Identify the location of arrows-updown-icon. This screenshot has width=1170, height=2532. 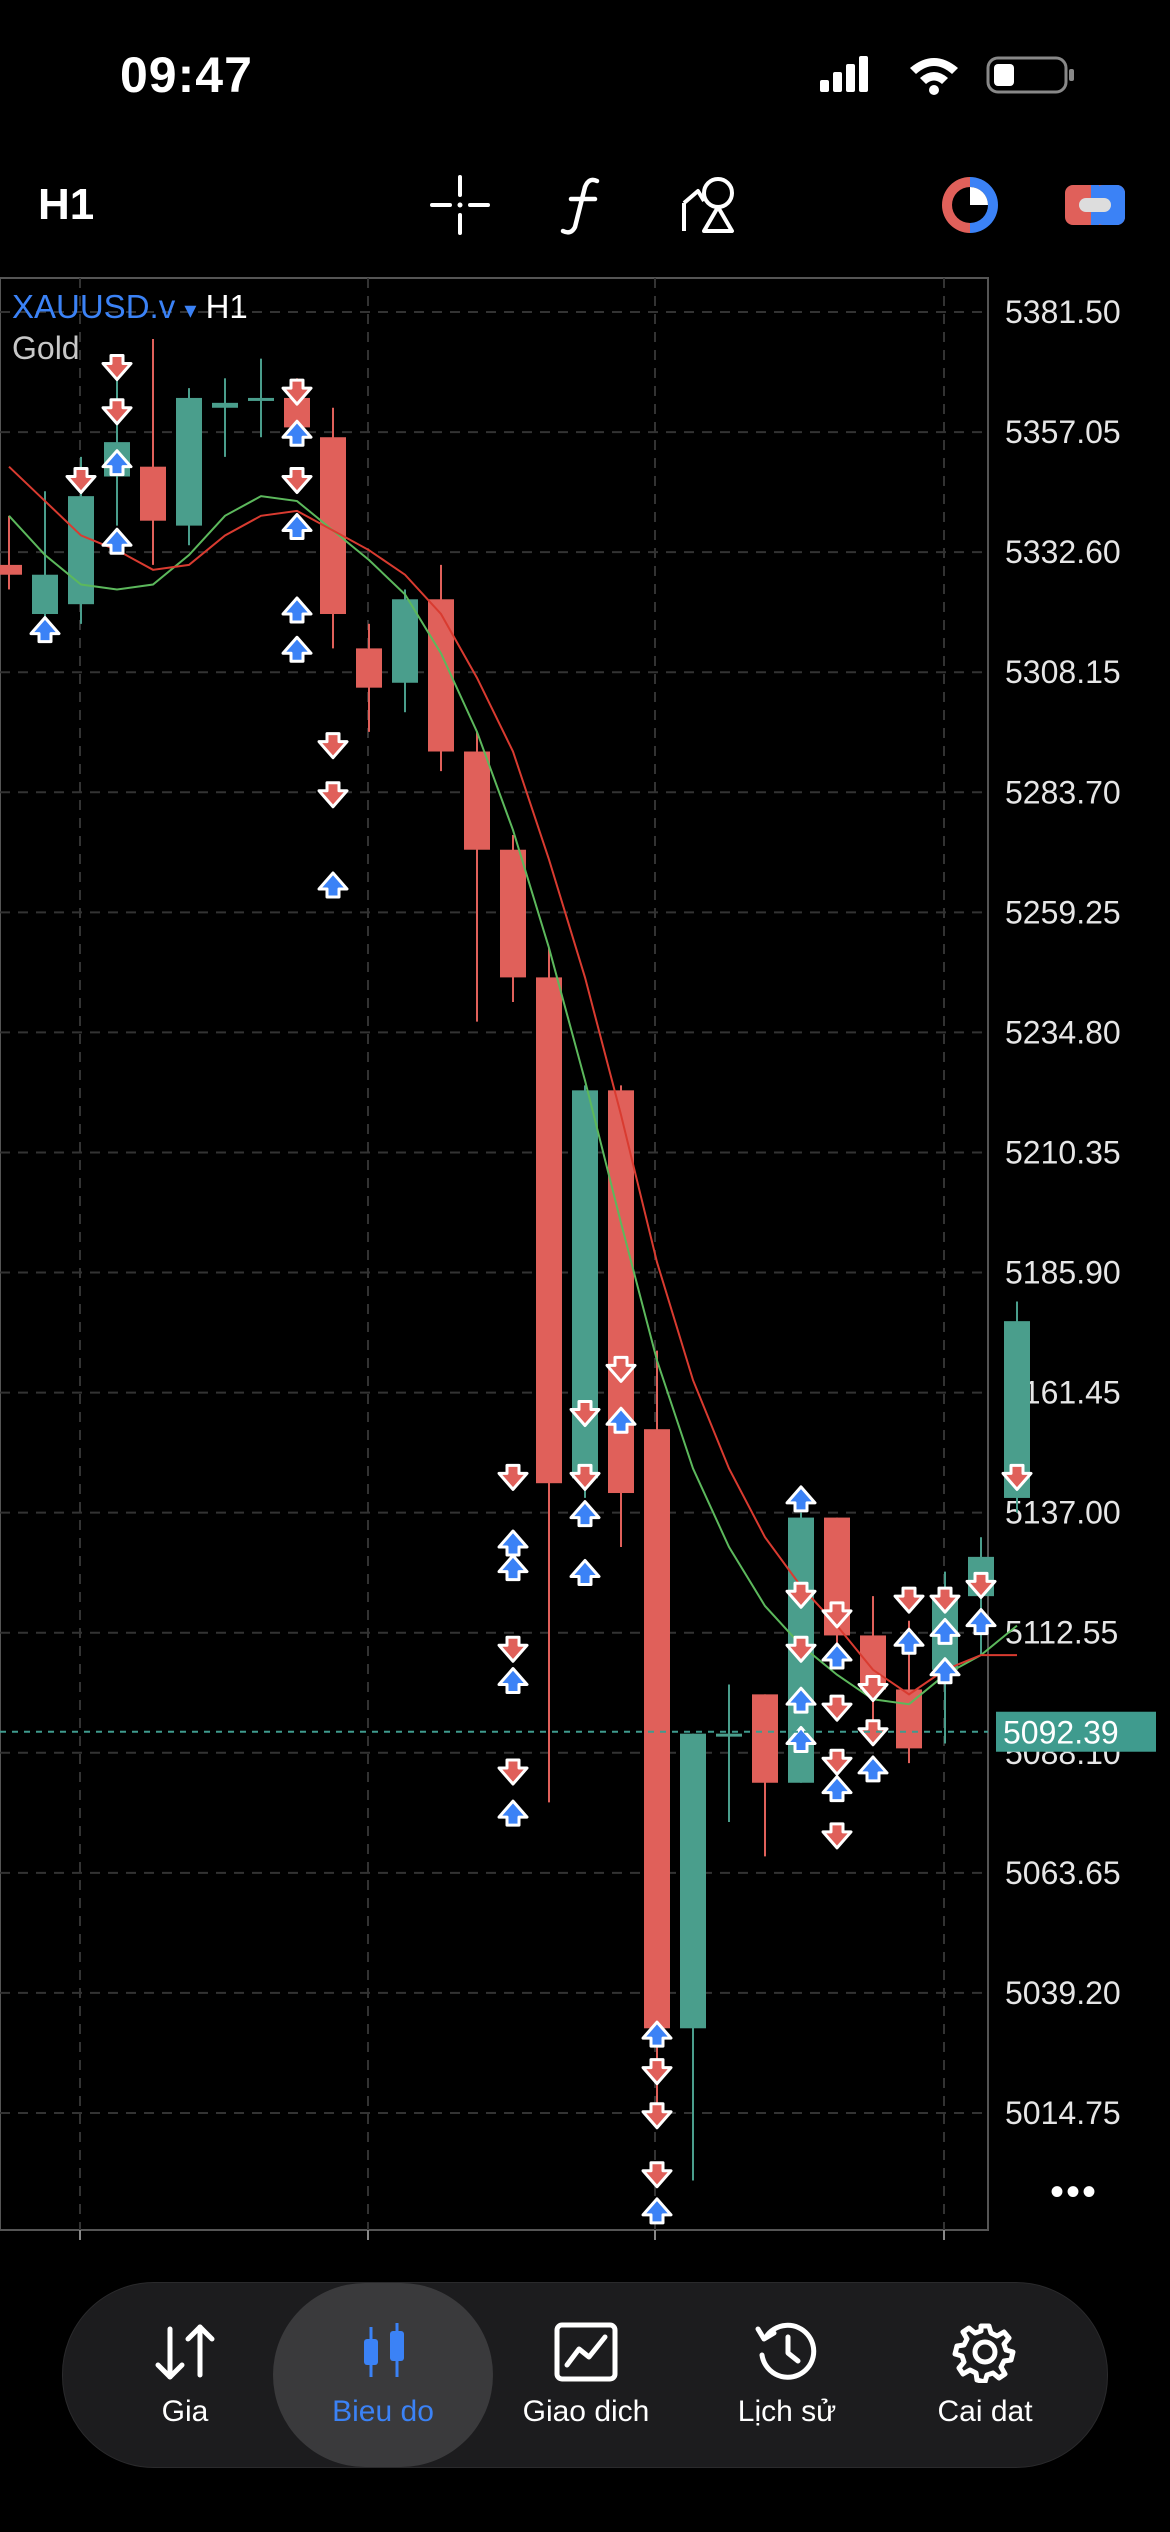
(185, 2352).